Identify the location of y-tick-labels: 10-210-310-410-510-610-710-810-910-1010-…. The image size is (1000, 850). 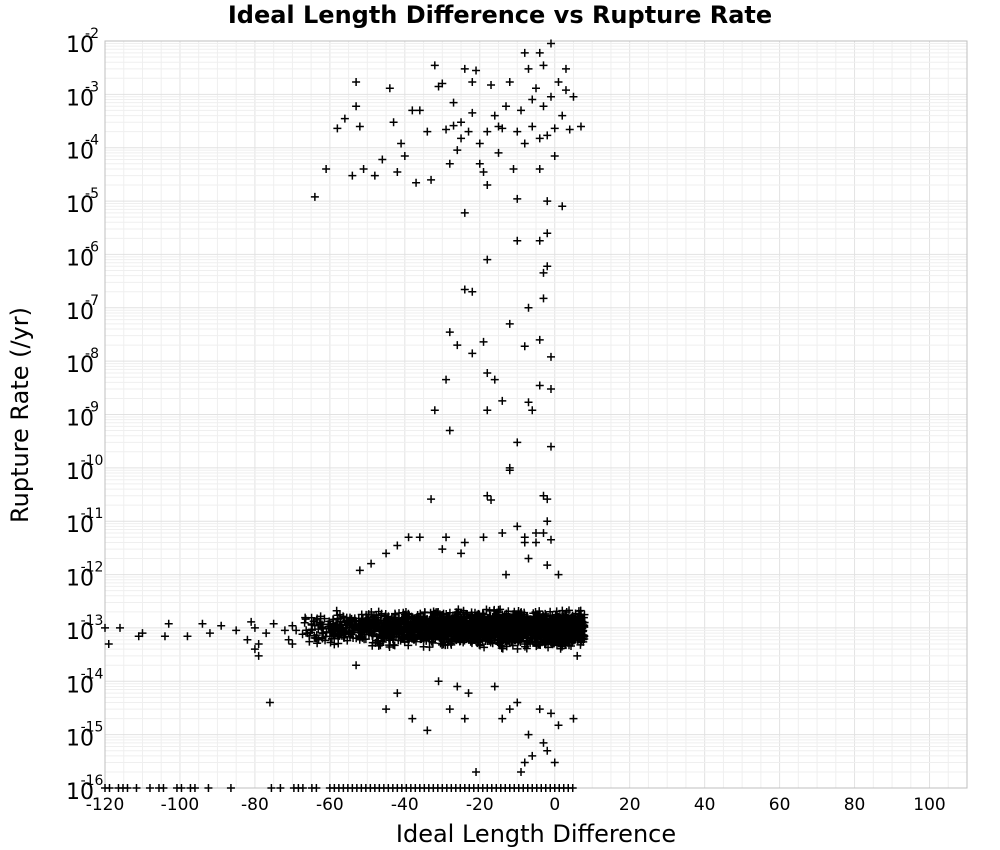
(85, 415).